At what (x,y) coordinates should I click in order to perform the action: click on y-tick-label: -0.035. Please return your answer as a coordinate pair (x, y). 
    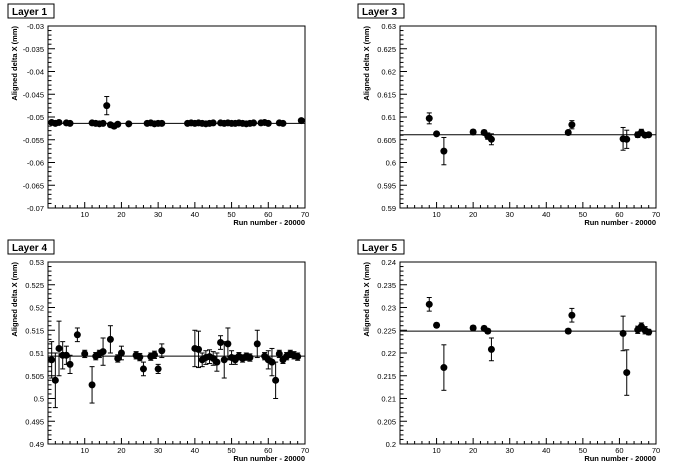
    Looking at the image, I should click on (33, 49).